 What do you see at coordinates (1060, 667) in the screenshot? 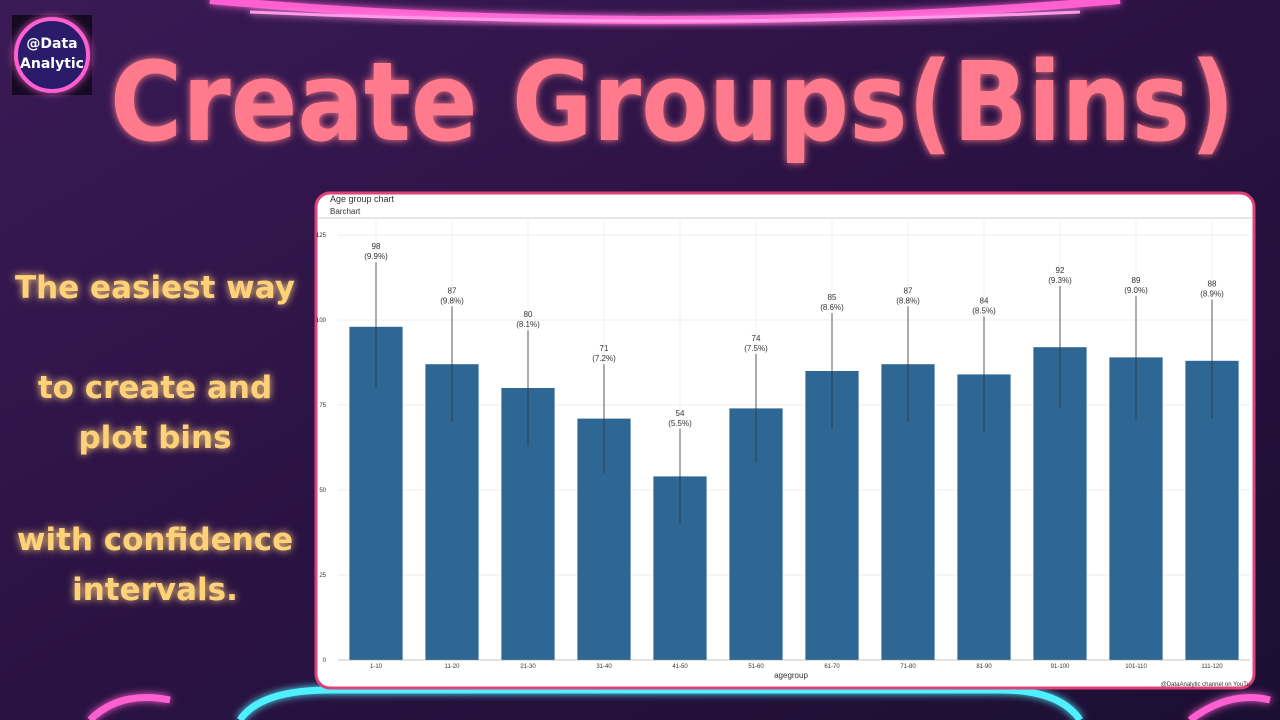
I see `x-tick-label: 91-100` at bounding box center [1060, 667].